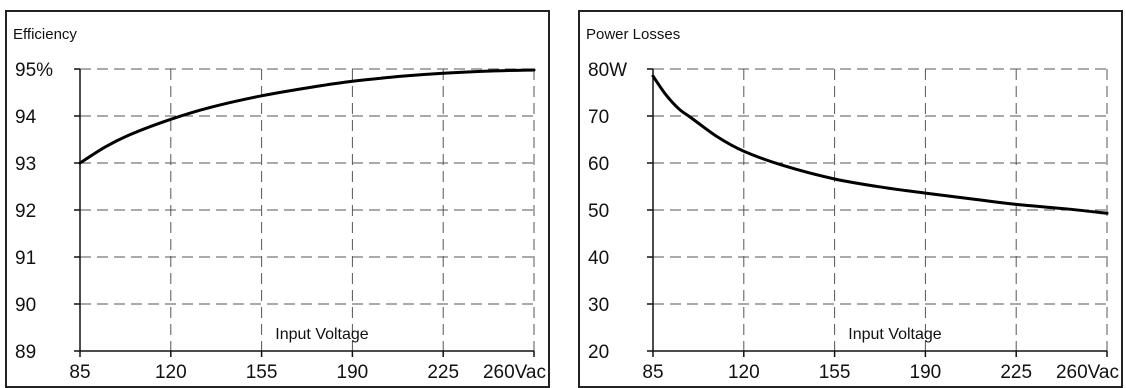 The image size is (1126, 388). What do you see at coordinates (598, 305) in the screenshot?
I see `power-losses-y-tick-label: 30` at bounding box center [598, 305].